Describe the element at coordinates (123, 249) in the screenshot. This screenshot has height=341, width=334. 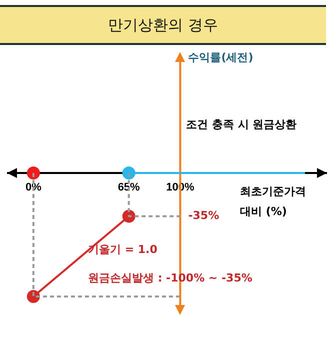
I see `annotation: 기울기 = 1.0` at that location.